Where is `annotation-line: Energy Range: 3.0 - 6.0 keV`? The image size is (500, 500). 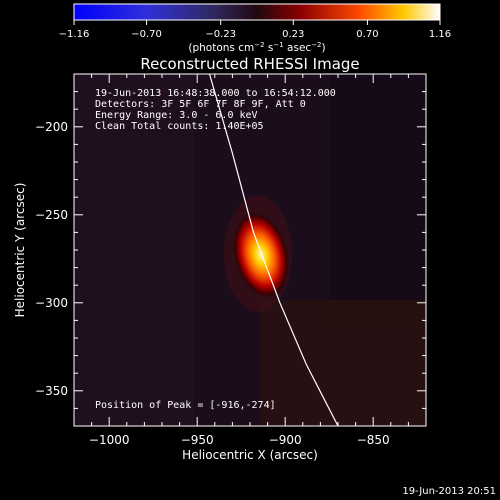
annotation-line: Energy Range: 3.0 - 6.0 keV is located at coordinates (176, 115).